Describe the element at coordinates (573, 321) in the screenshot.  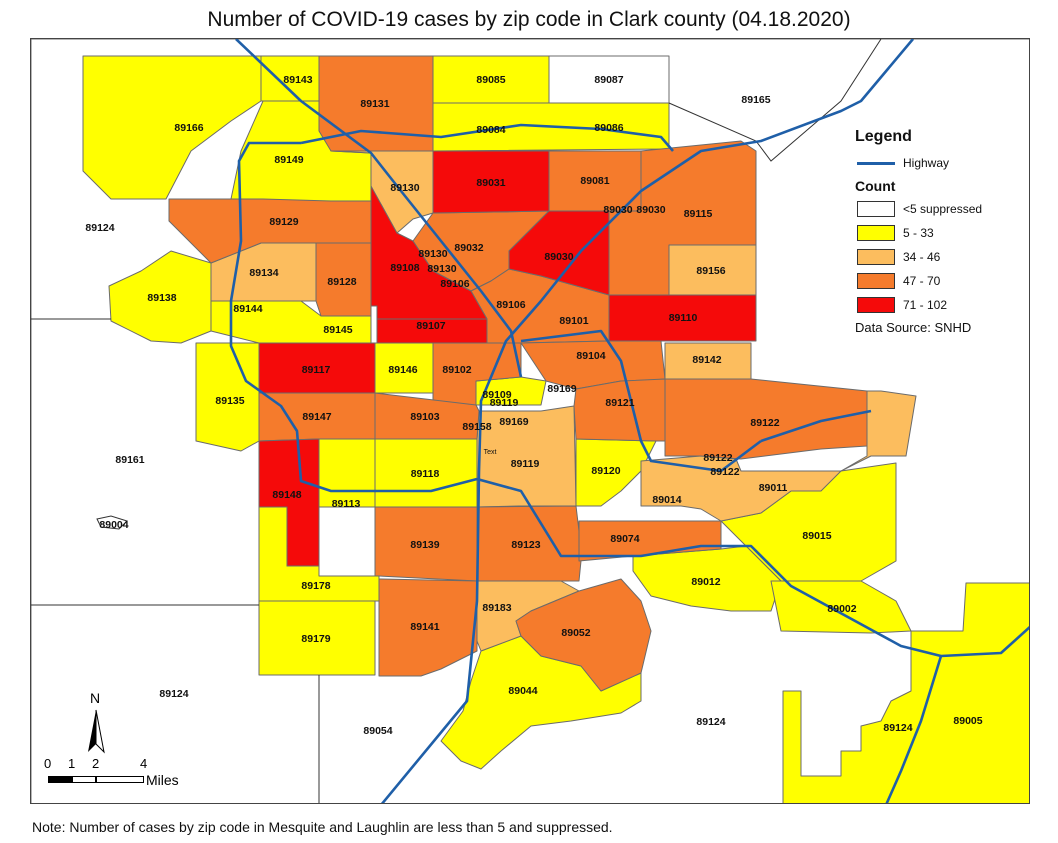
I see `zip-label: 89101` at that location.